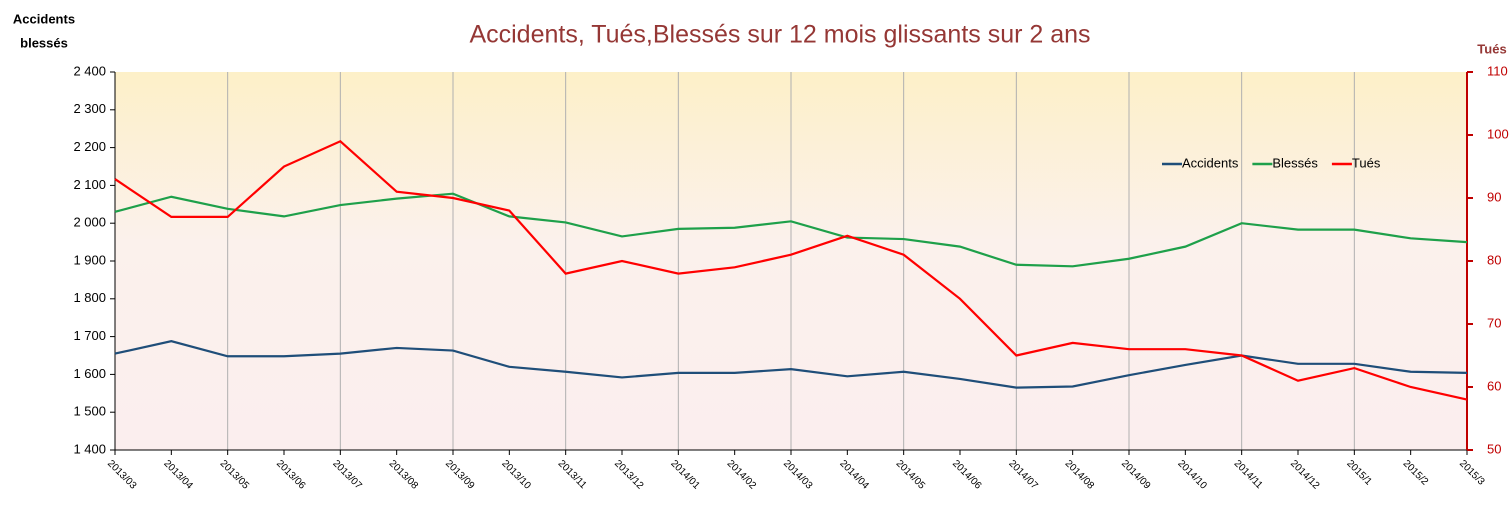 Image resolution: width=1510 pixels, height=518 pixels. I want to click on legend-label: Blessés, so click(1295, 162).